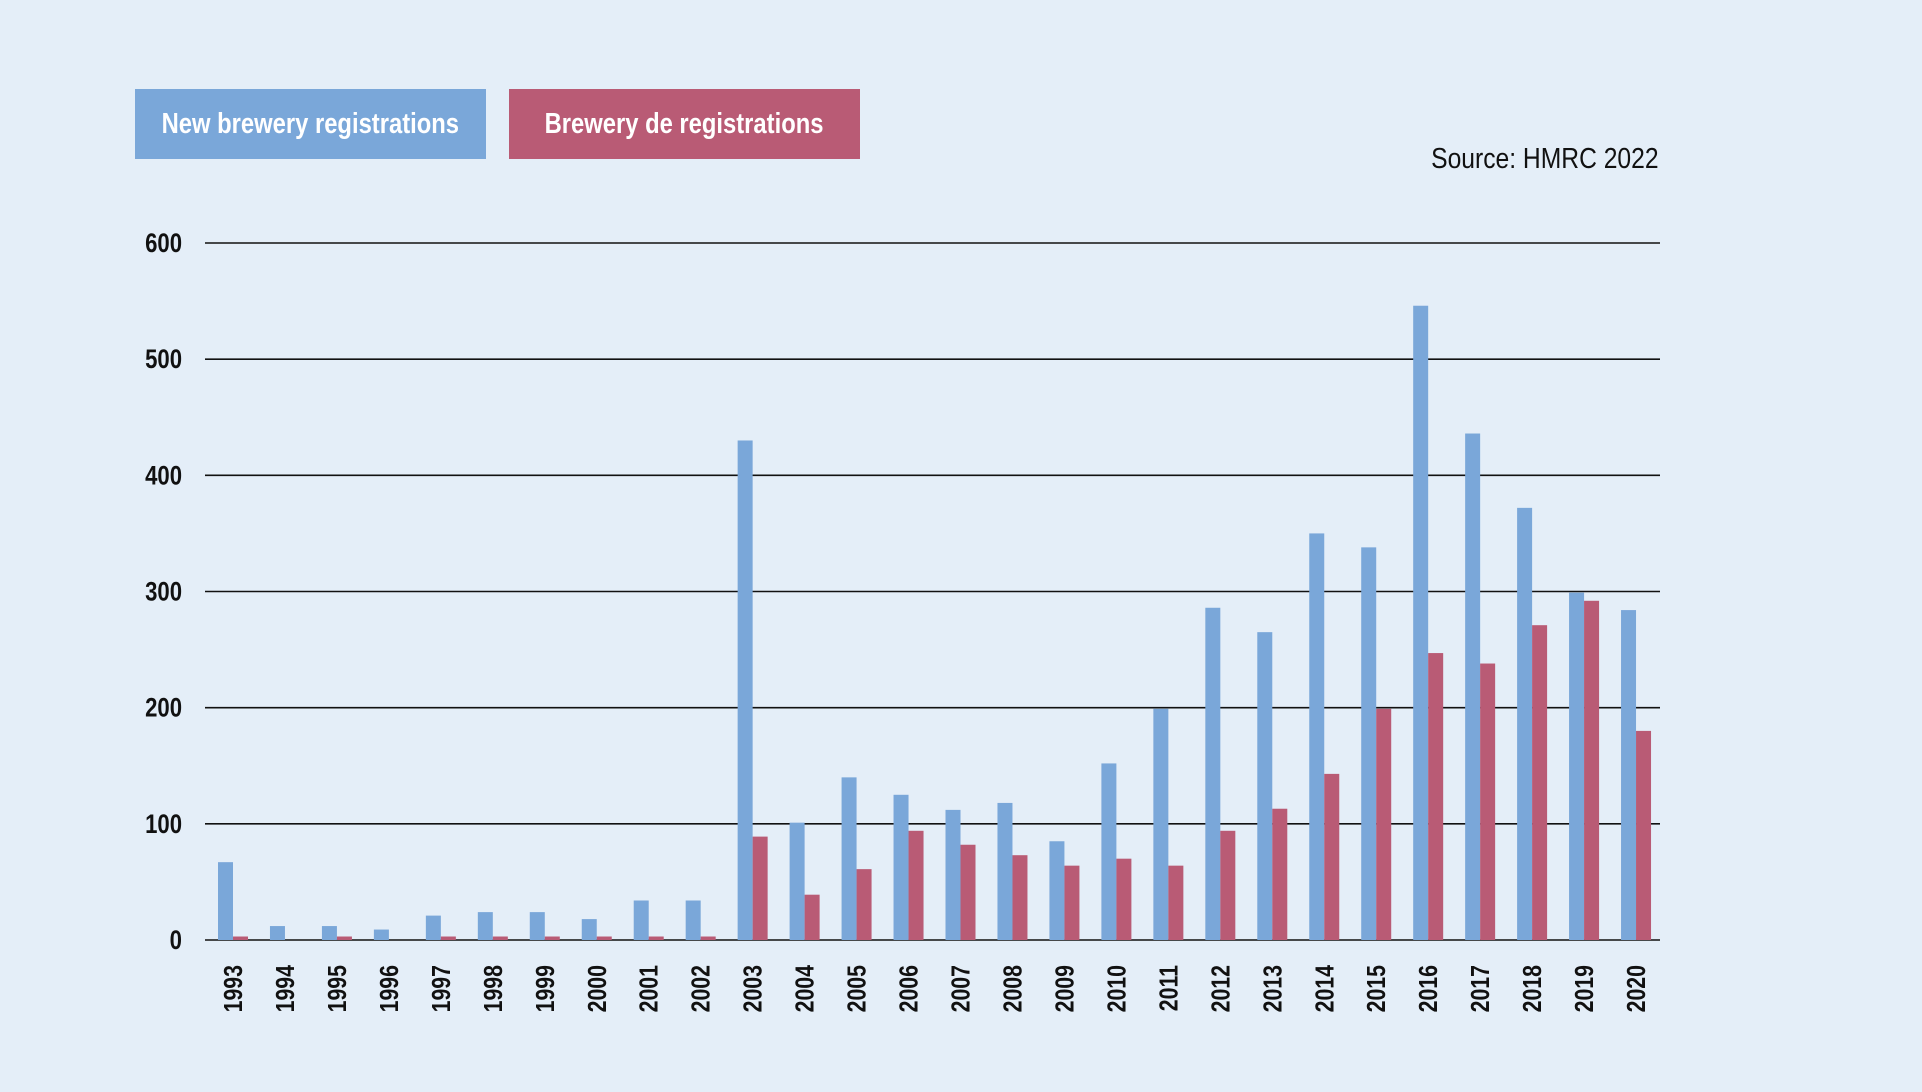 The height and width of the screenshot is (1092, 1922). Describe the element at coordinates (494, 988) in the screenshot. I see `x-tick-label: 1998` at that location.